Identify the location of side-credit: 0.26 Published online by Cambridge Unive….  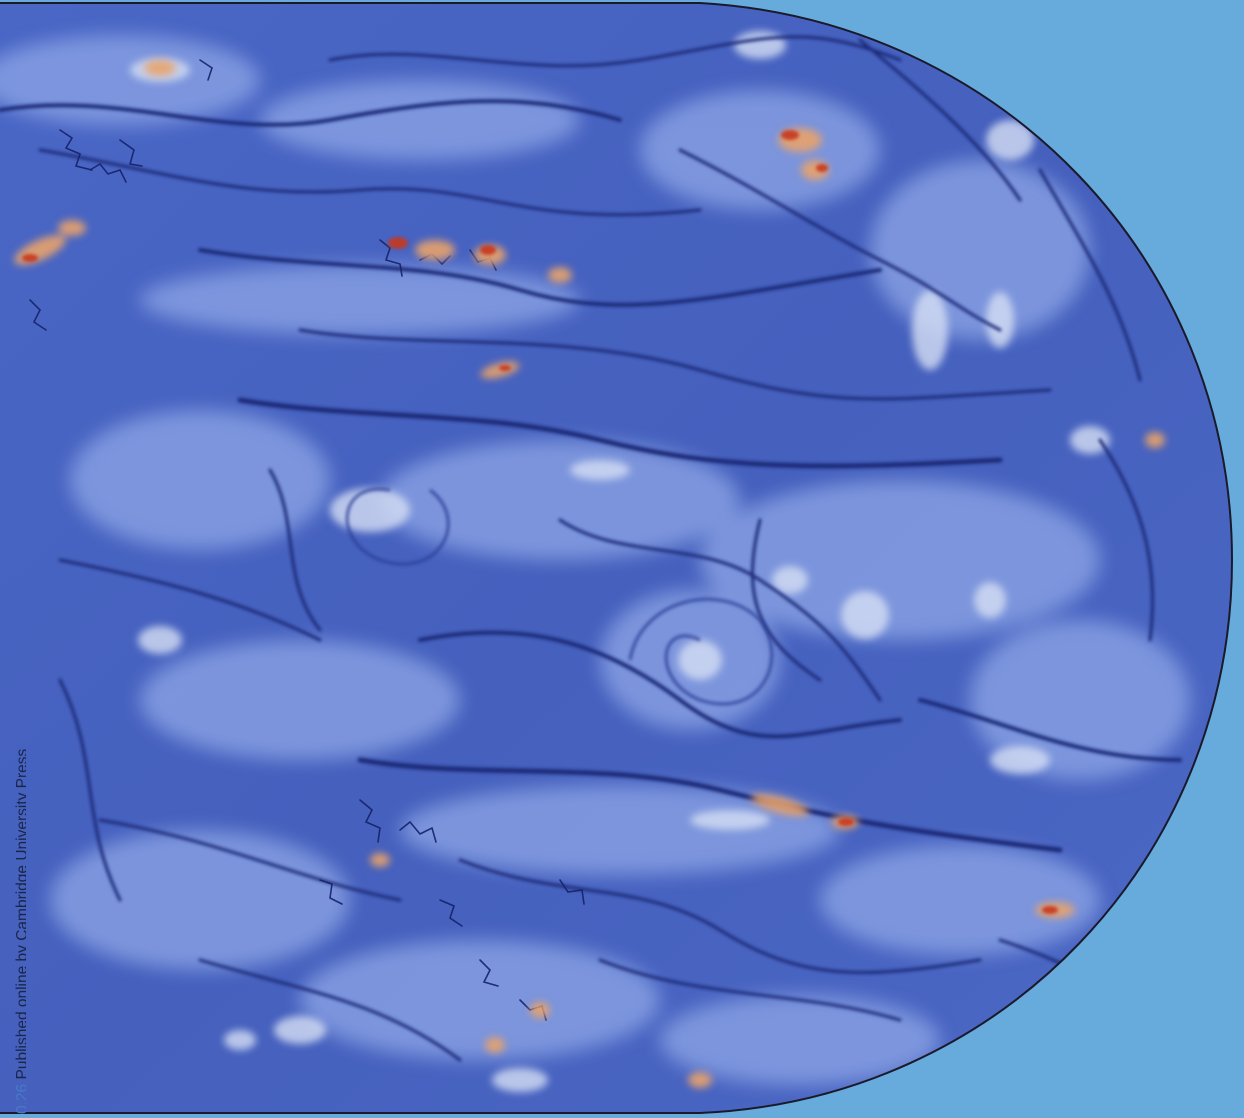
(13, 559).